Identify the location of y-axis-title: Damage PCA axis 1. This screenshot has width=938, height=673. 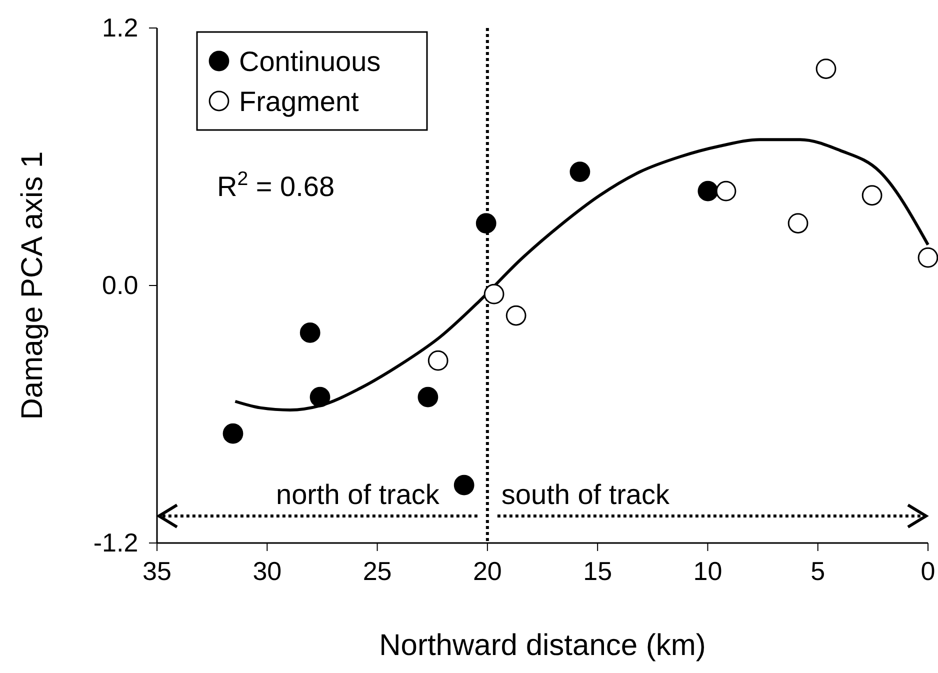
(32, 285).